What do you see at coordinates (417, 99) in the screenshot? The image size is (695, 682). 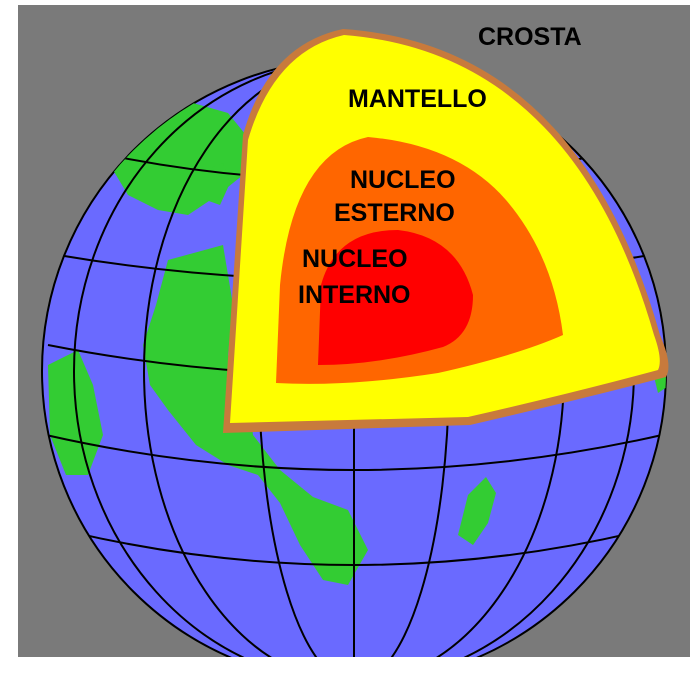 I see `label-mantle: MANTELLO` at bounding box center [417, 99].